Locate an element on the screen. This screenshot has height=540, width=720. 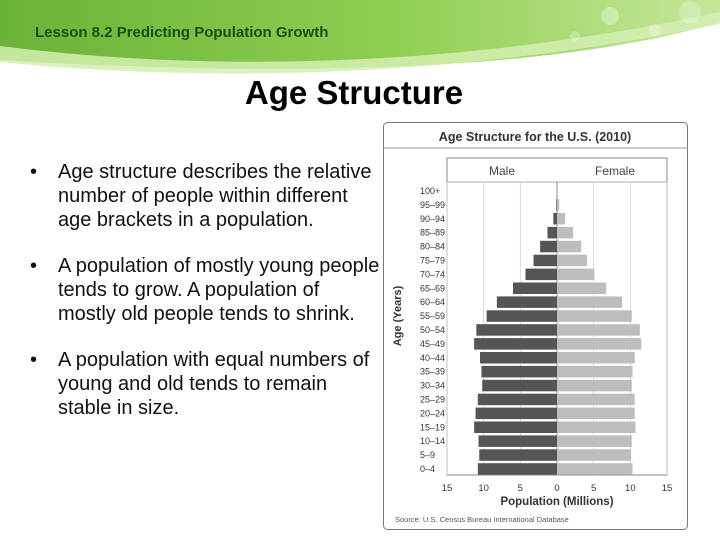
chart-title: Age Structure for the U.S. (2010) is located at coordinates (535, 137).